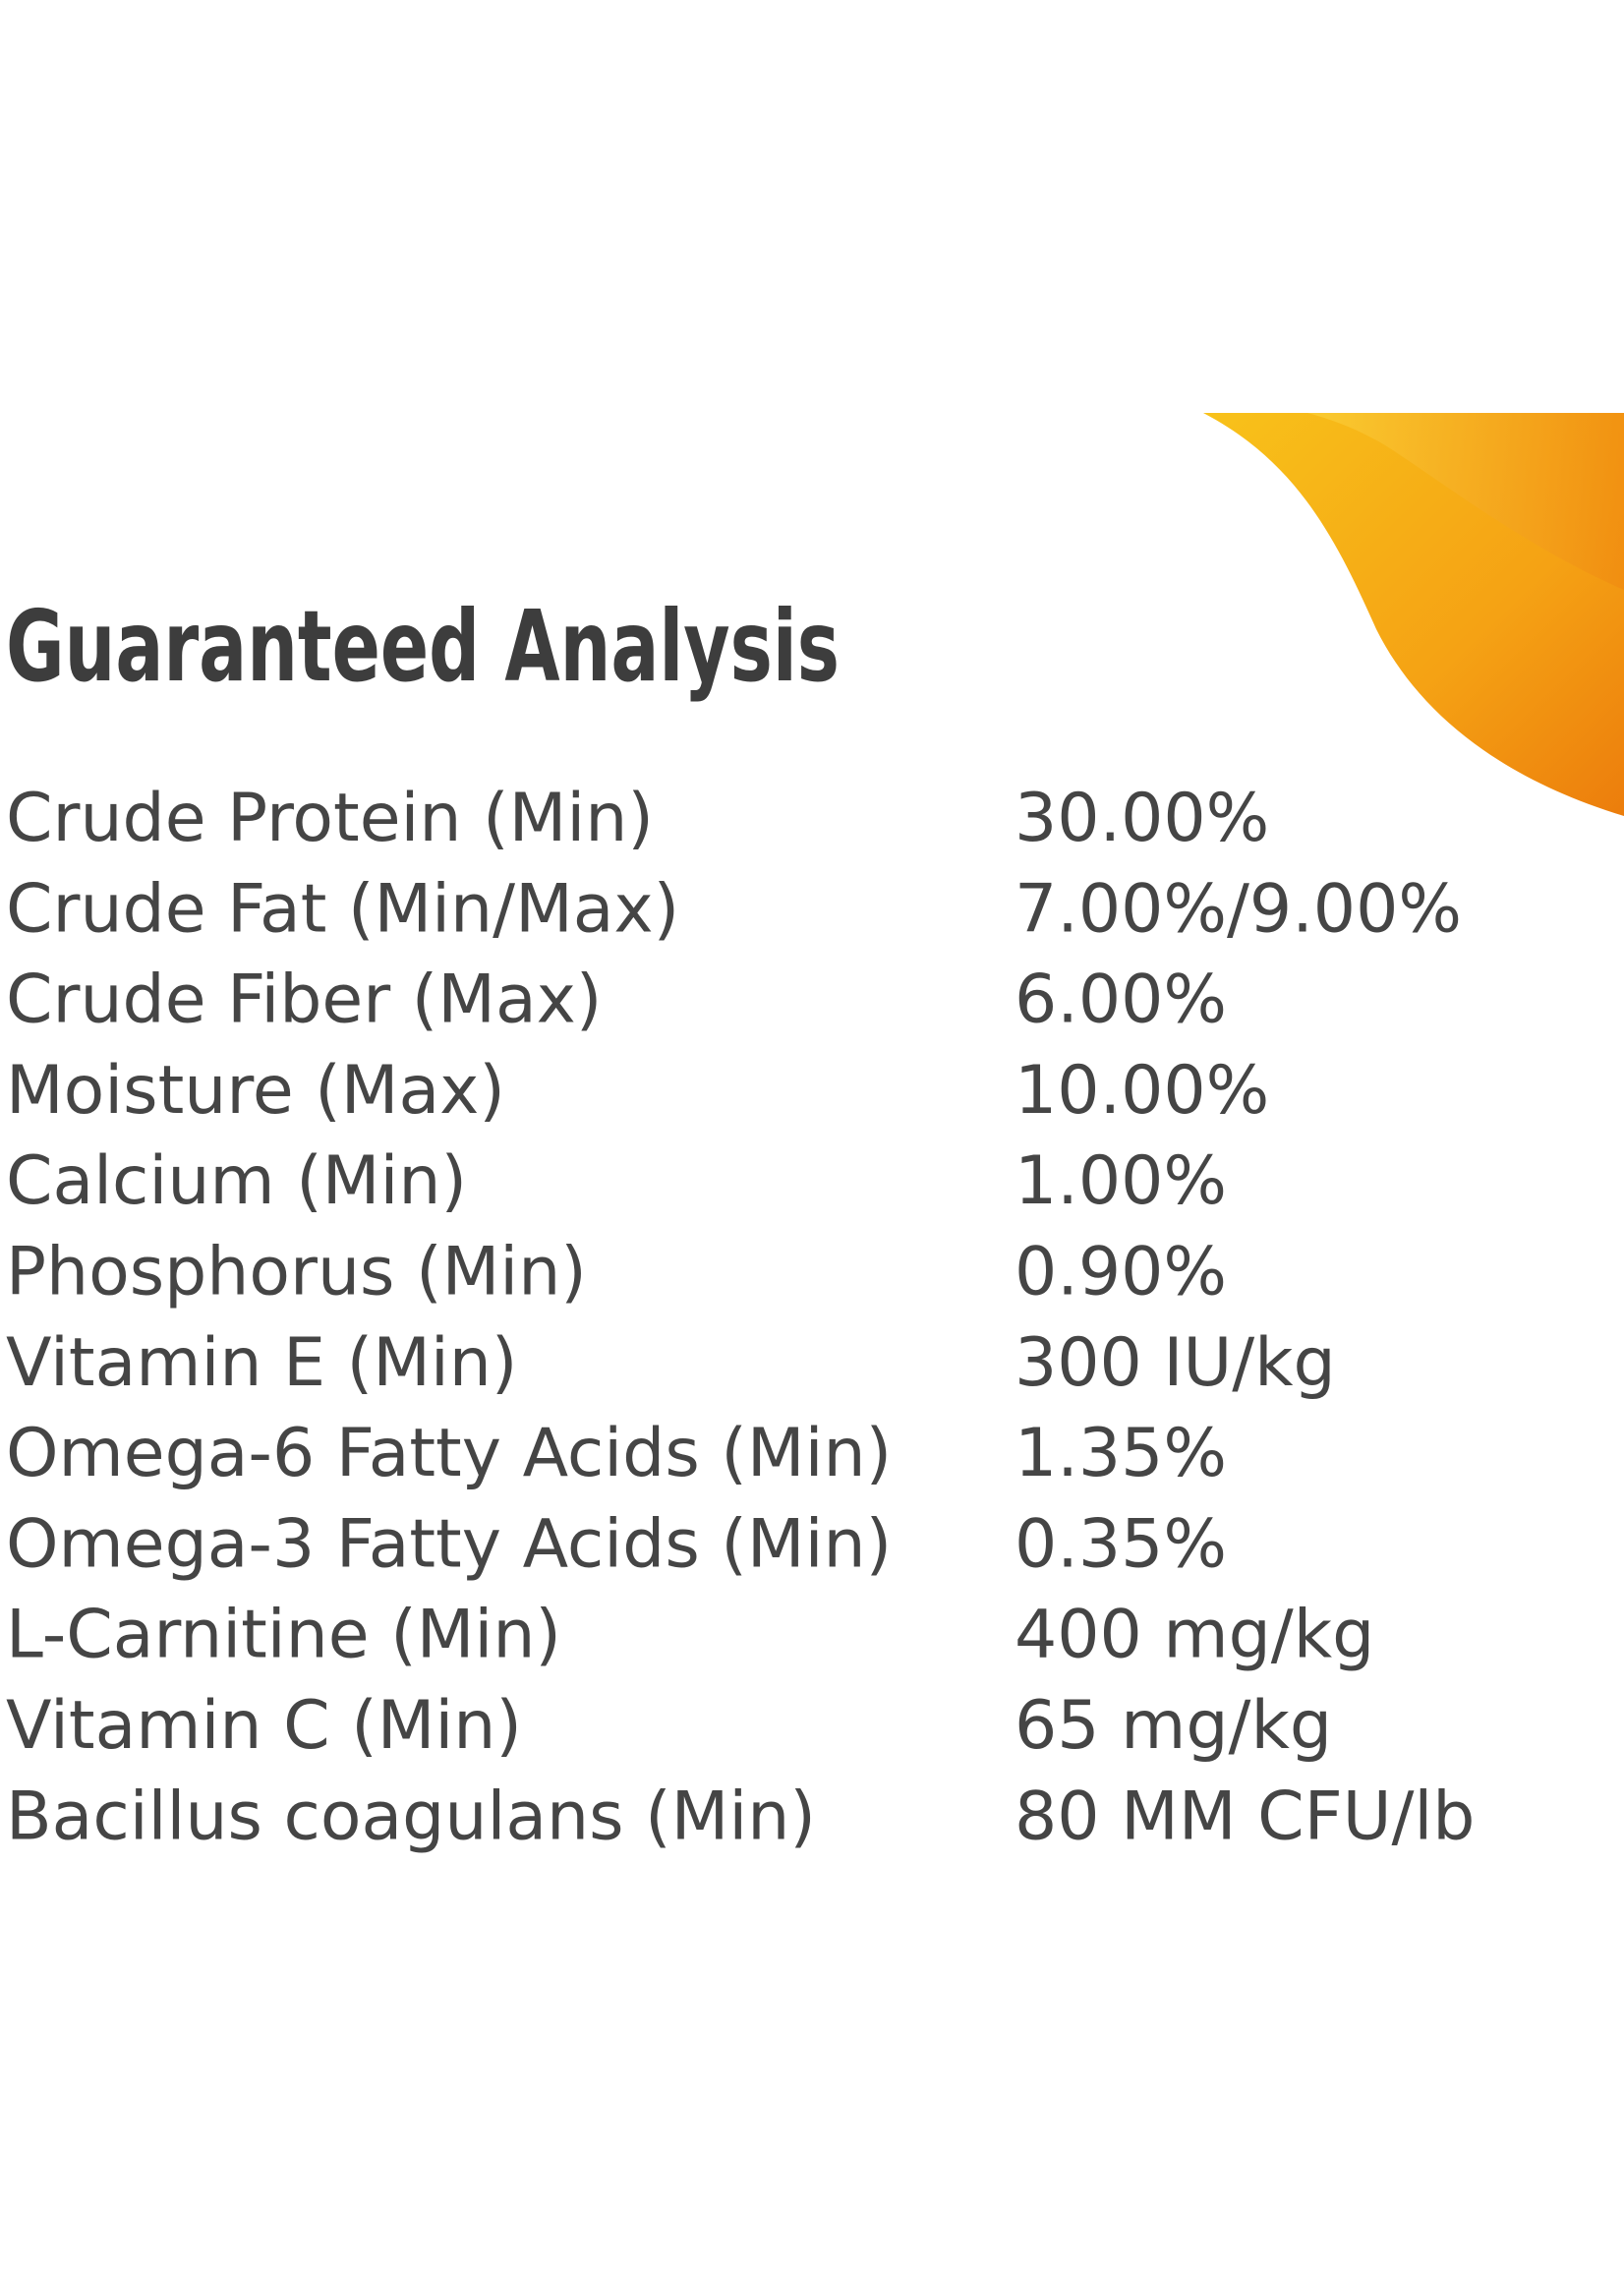 Image resolution: width=1624 pixels, height=2274 pixels. What do you see at coordinates (296, 1273) in the screenshot?
I see `nutrient-label: Phosphorus (Min)` at bounding box center [296, 1273].